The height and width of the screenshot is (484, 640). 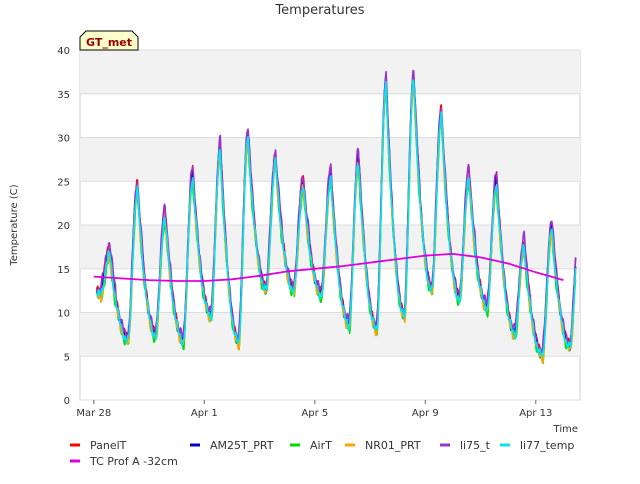 I want to click on y-axis-label: Temperature (C), so click(x=14, y=225).